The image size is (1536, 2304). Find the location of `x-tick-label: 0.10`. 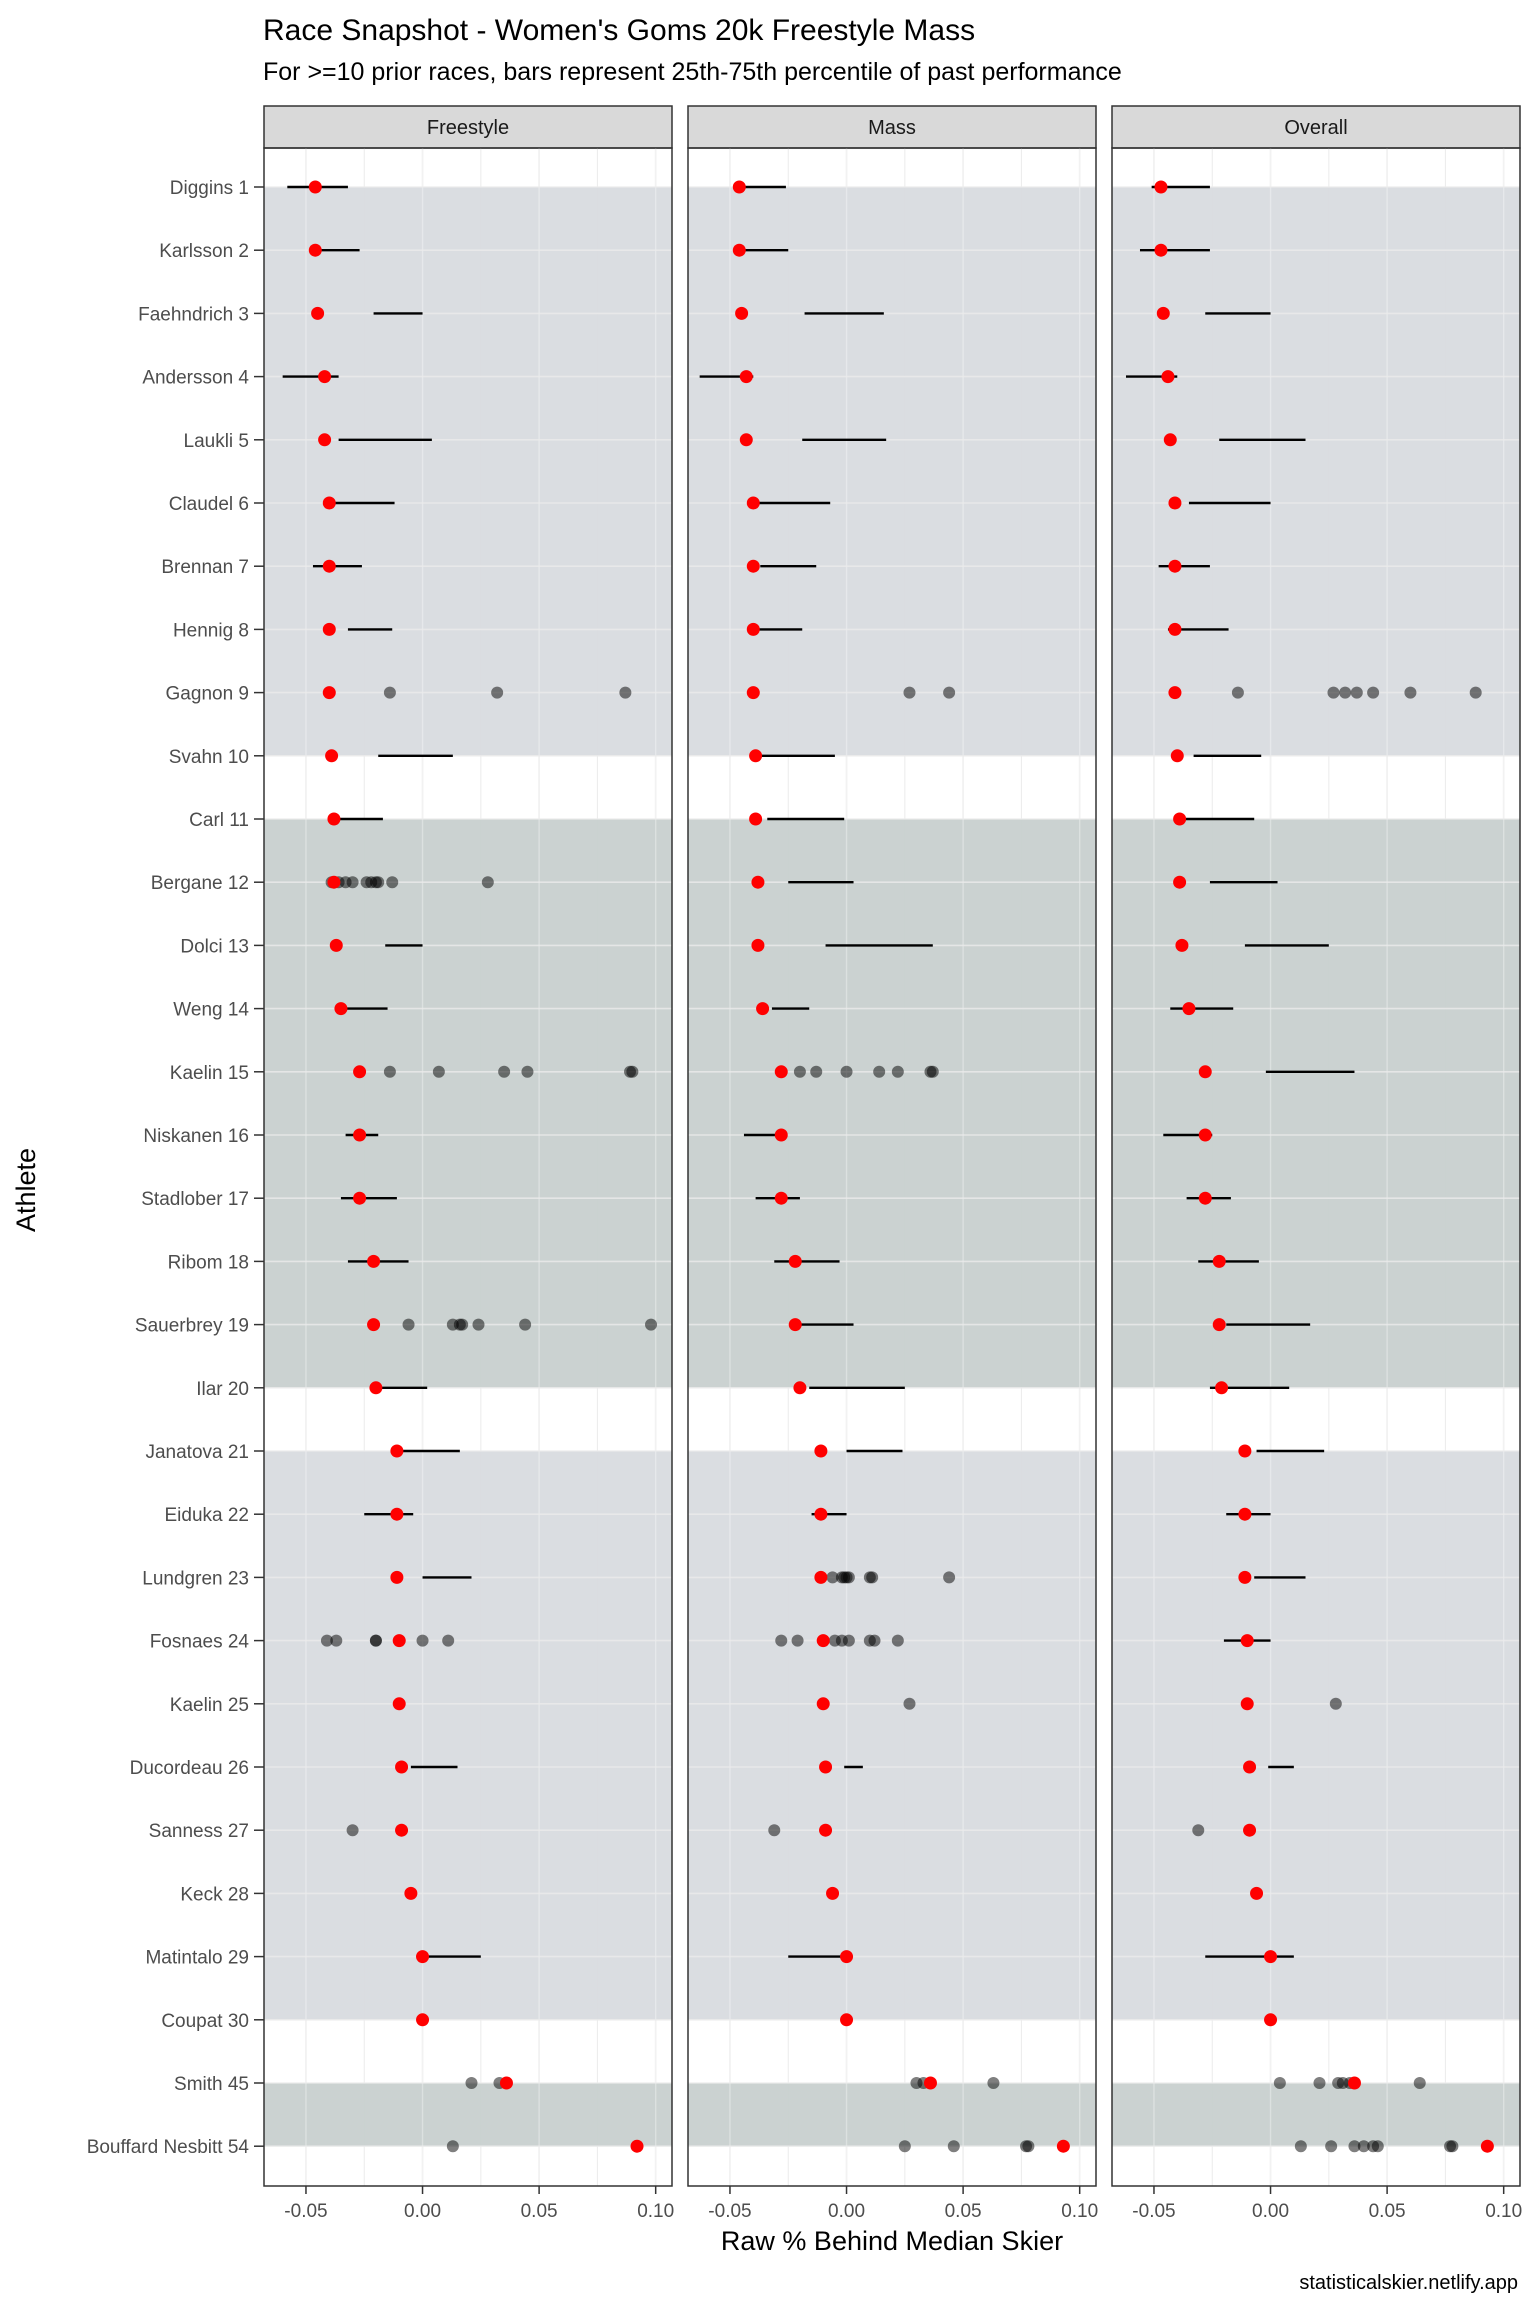

x-tick-label: 0.10 is located at coordinates (655, 2211).